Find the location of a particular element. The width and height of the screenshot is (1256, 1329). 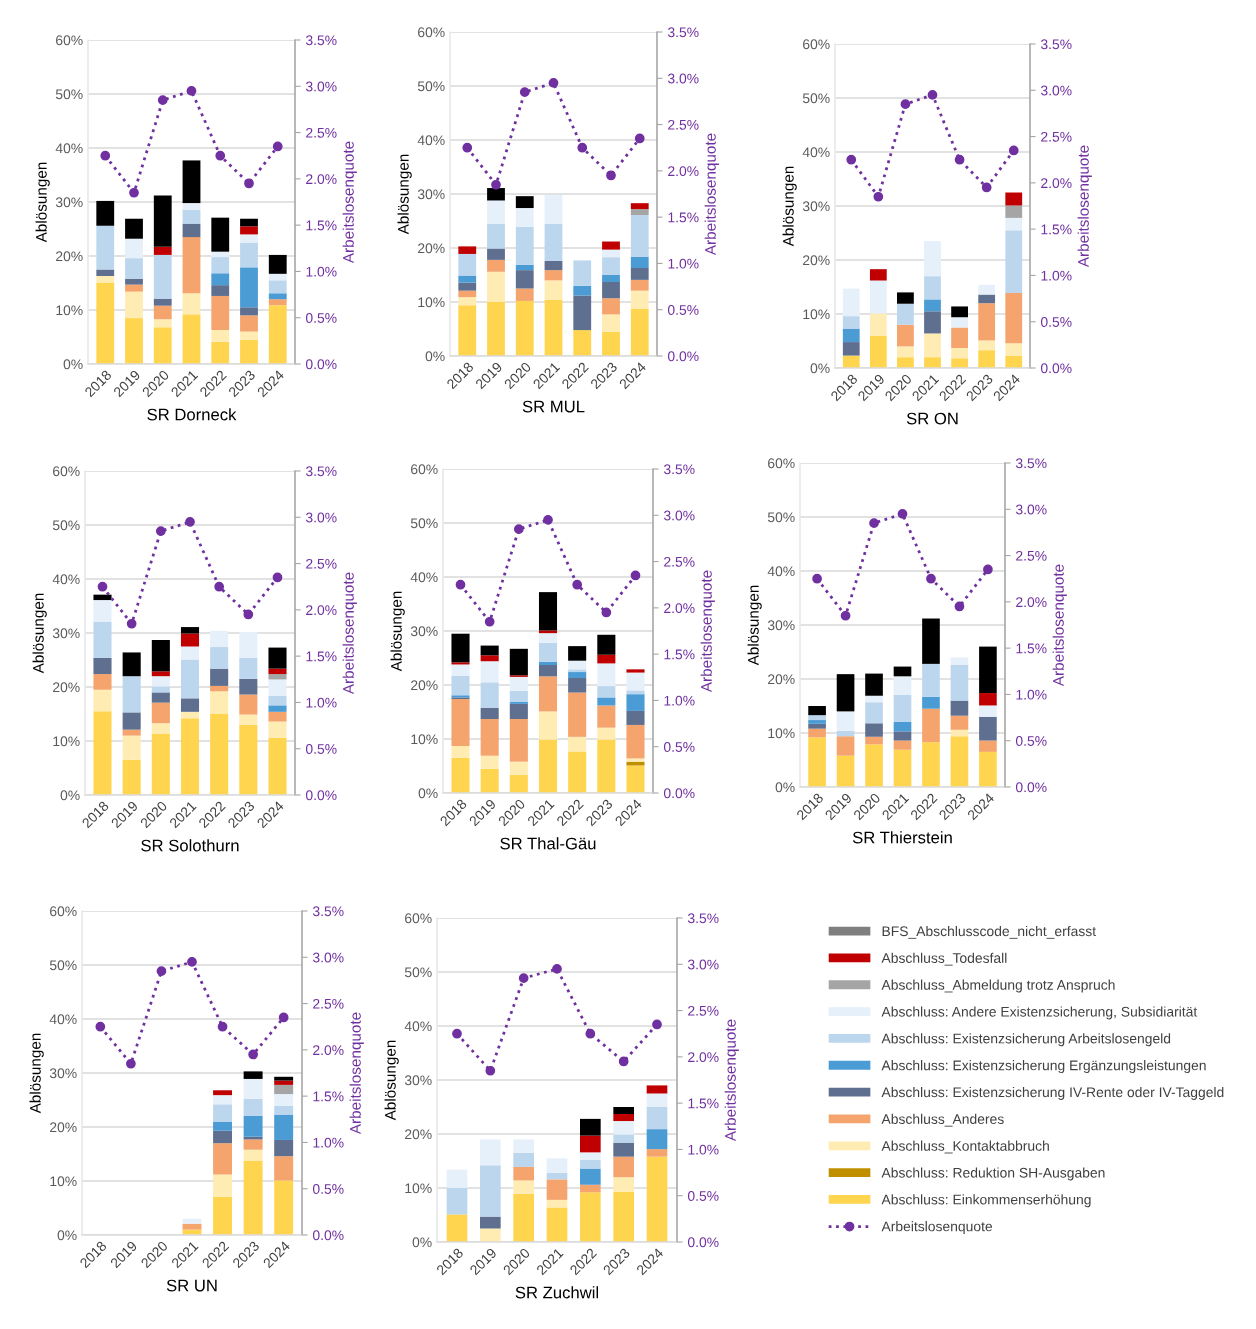

y-axis-title: Ablösungen is located at coordinates (397, 631).